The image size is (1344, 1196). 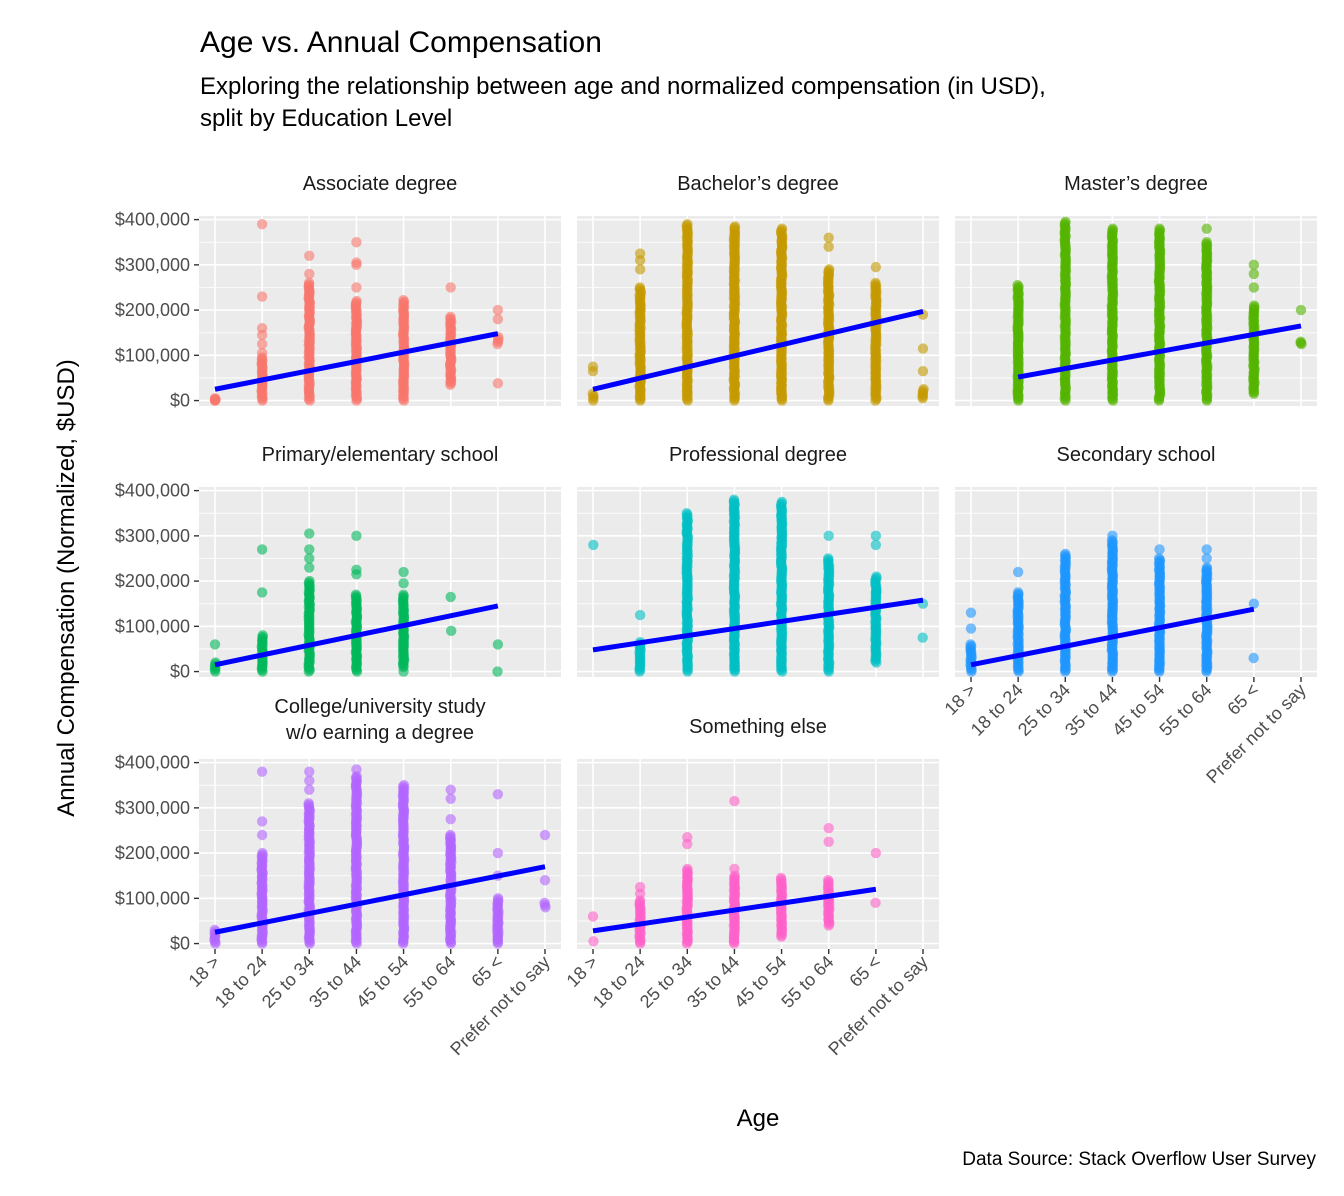 I want to click on facet-strip-label: Associate degree, so click(x=380, y=184).